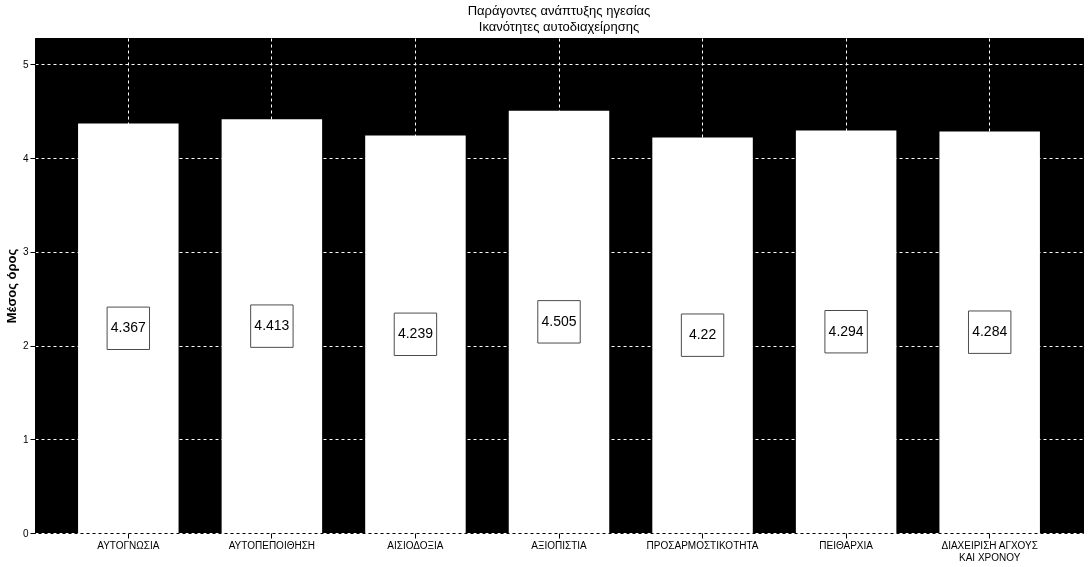 The image size is (1088, 567). I want to click on x-tick-label: ΠΕΙΘΑΡΧΙΑ, so click(846, 545).